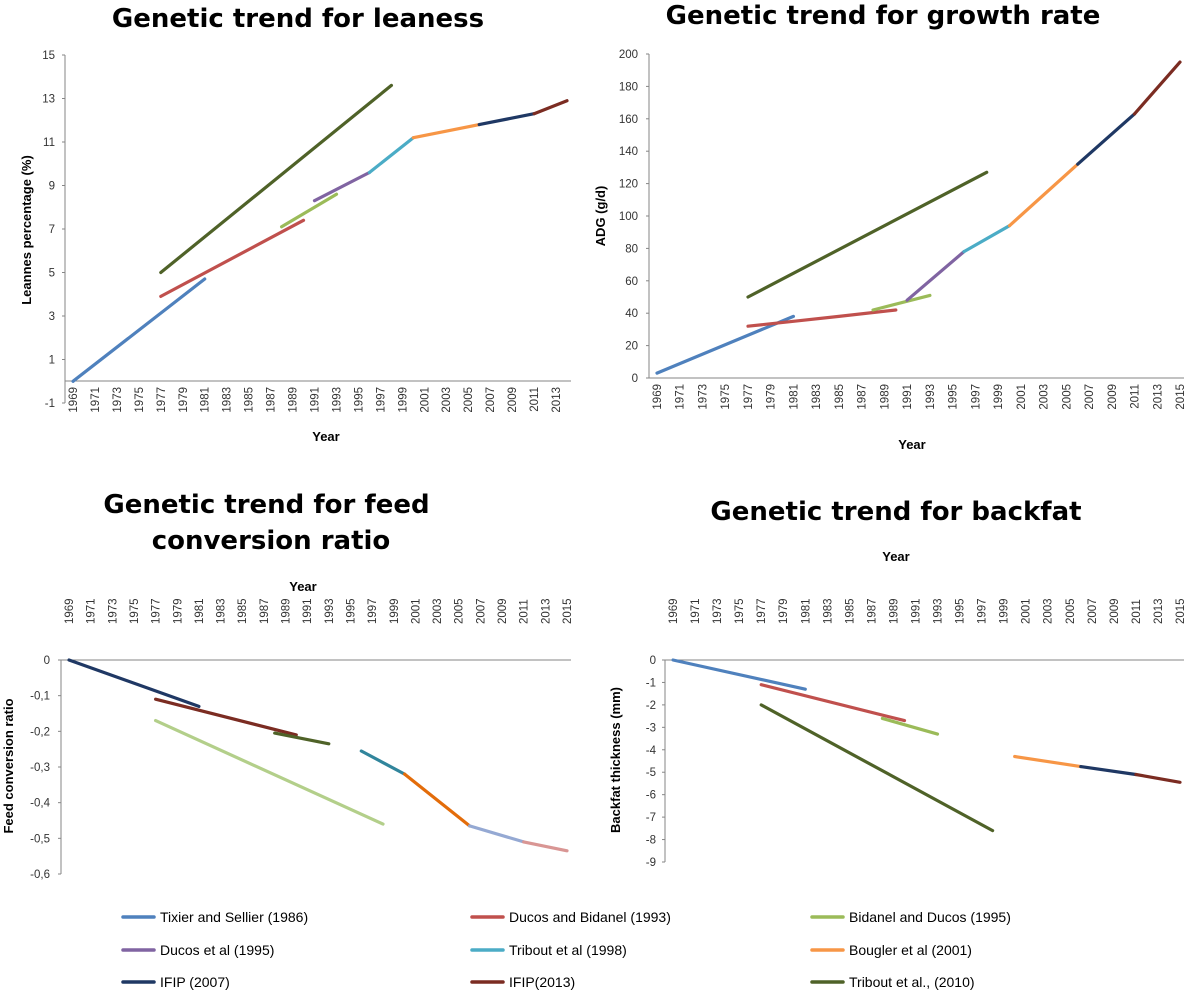 The height and width of the screenshot is (995, 1189). What do you see at coordinates (1093, 611) in the screenshot?
I see `x-tick-label: 2007` at bounding box center [1093, 611].